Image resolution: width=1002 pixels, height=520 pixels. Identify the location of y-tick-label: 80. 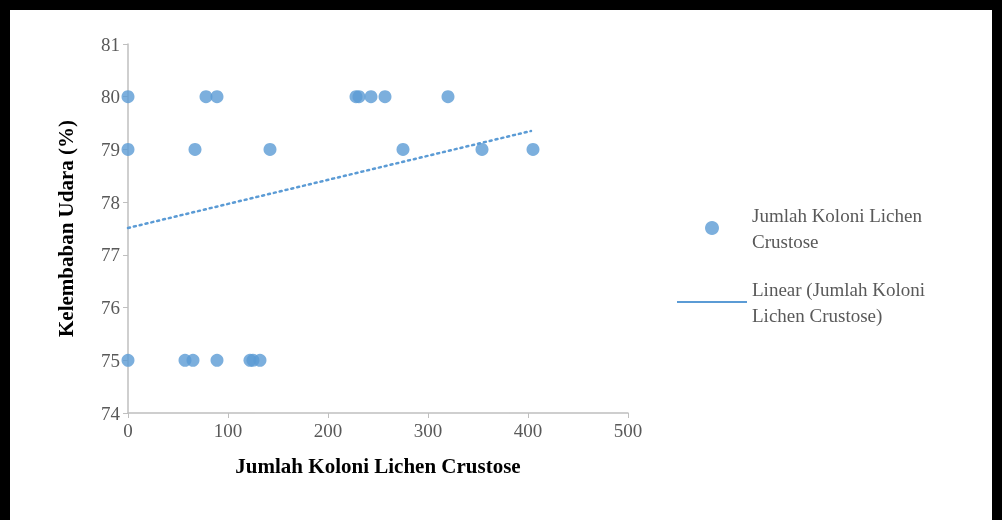
(110, 97).